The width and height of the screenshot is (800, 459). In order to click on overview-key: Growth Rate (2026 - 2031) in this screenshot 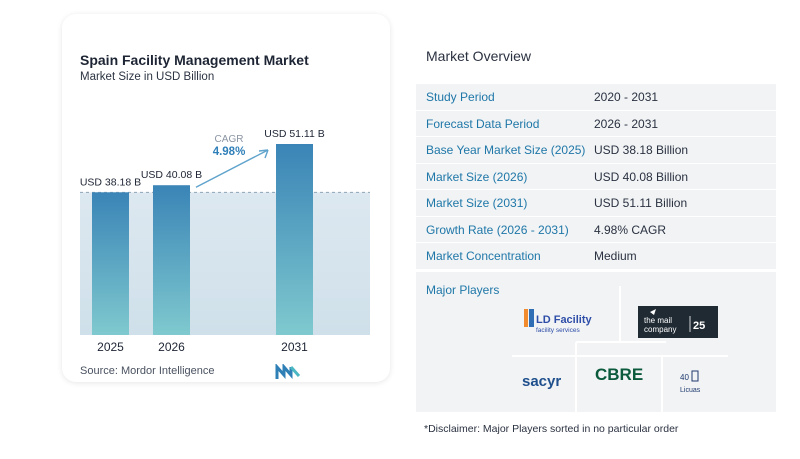, I will do `click(497, 229)`.